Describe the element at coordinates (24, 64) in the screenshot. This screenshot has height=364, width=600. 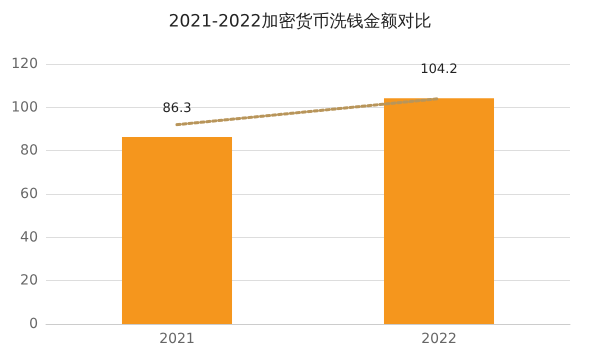
I see `y-tick-label: 120` at that location.